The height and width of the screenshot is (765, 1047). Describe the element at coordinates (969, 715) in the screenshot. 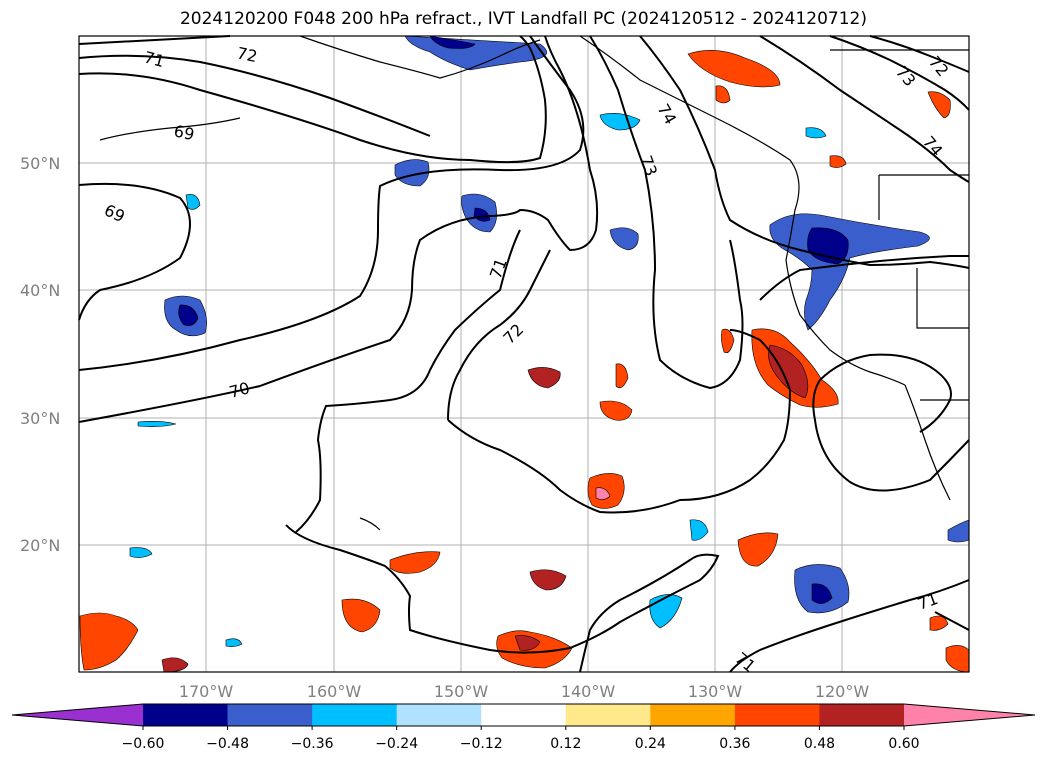

I see `colorbar-extend-high` at that location.